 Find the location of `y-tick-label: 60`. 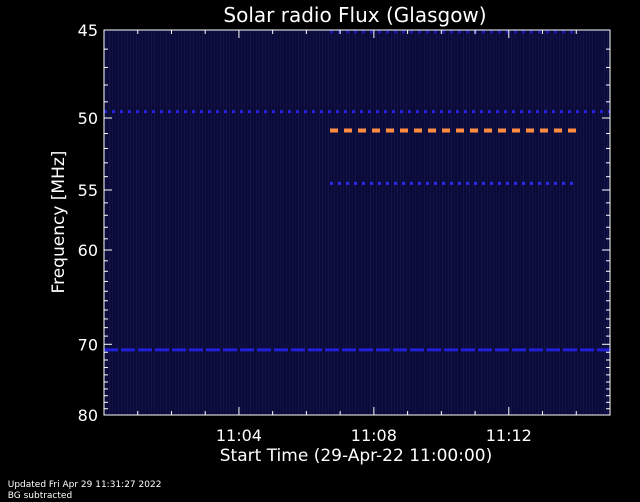

y-tick-label: 60 is located at coordinates (88, 250).